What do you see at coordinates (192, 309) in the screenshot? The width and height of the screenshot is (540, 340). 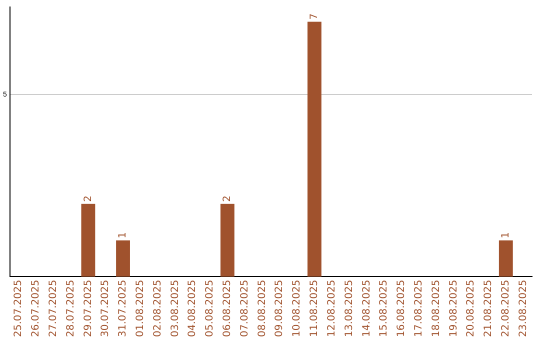 I see `x-tick-label: 04.08.2025` at bounding box center [192, 309].